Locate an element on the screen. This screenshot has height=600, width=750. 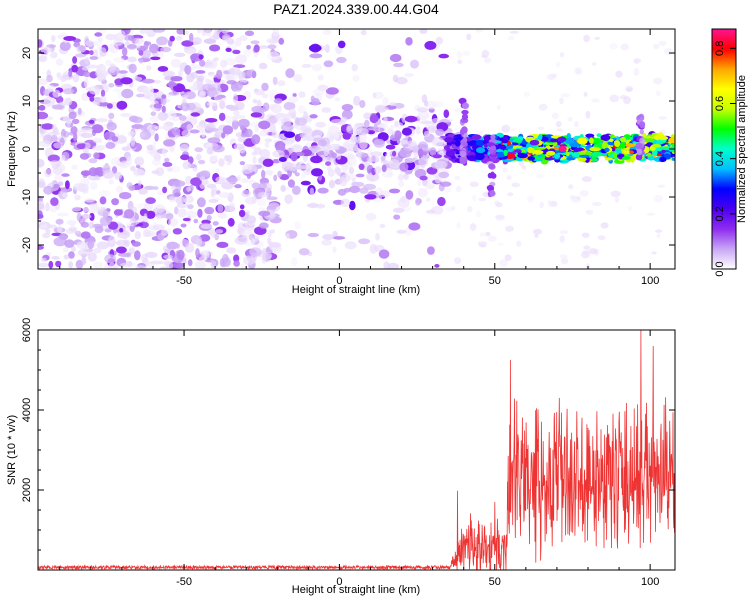
y-tick-label: -20 is located at coordinates (27, 245).